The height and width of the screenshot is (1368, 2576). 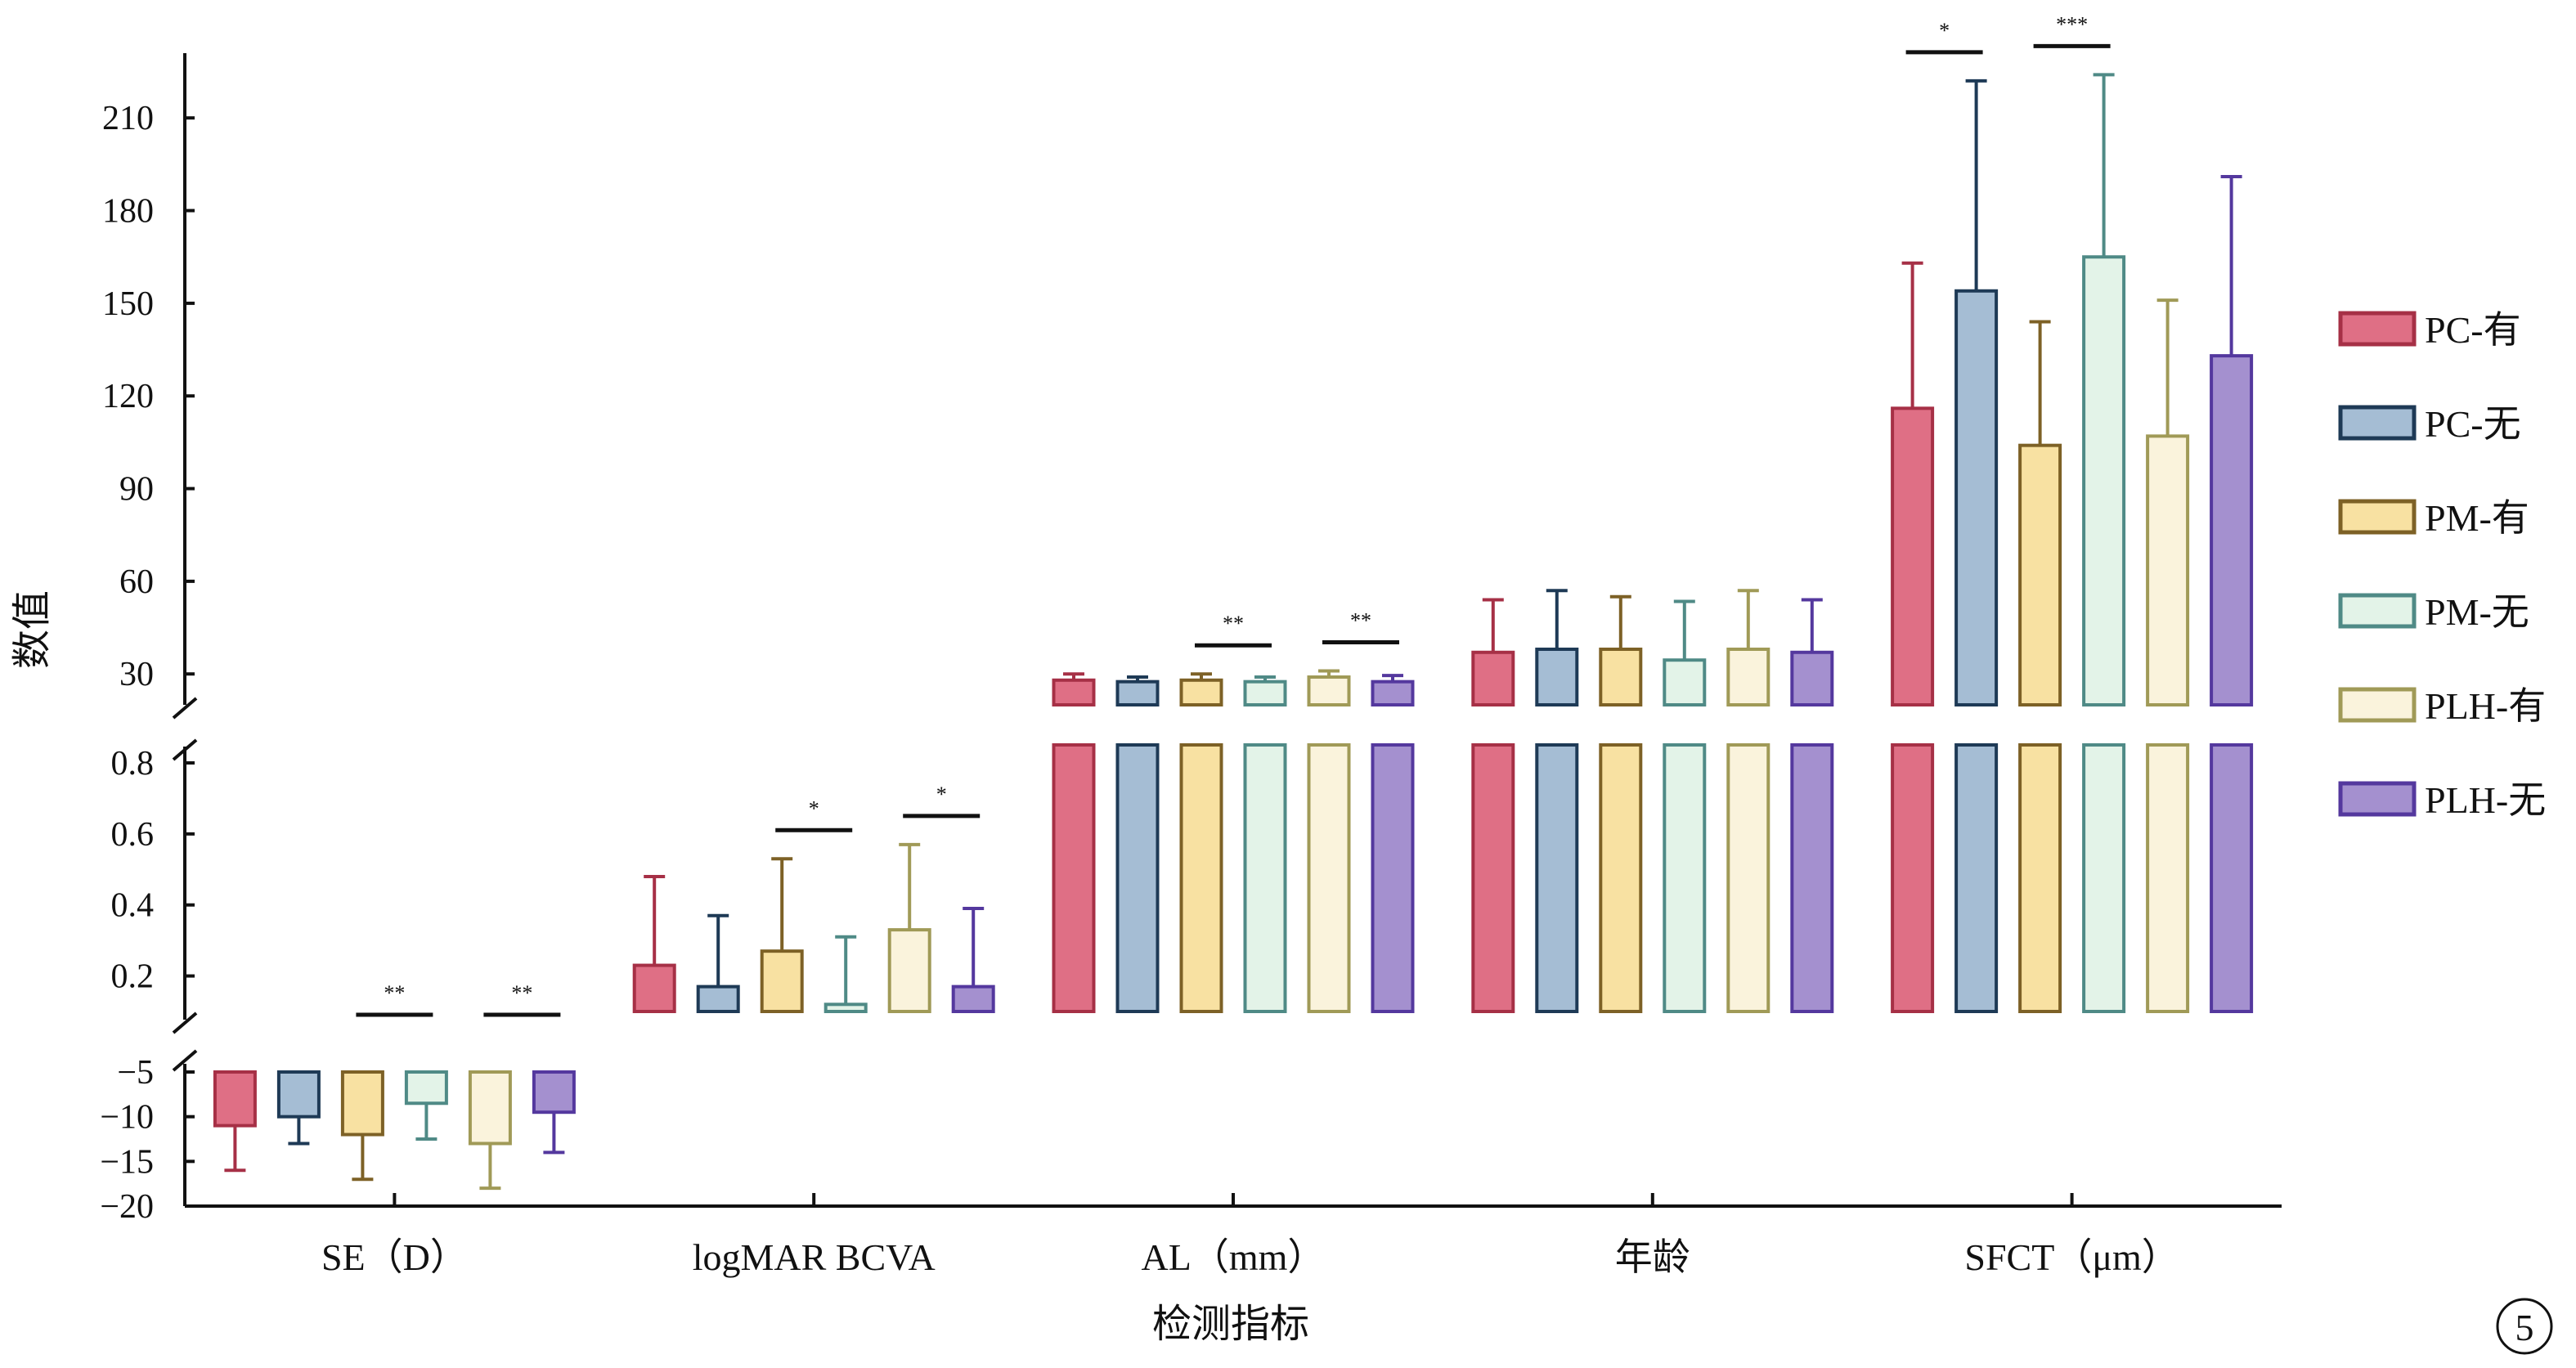 What do you see at coordinates (2486, 800) in the screenshot?
I see `legend-label: PLH-无` at bounding box center [2486, 800].